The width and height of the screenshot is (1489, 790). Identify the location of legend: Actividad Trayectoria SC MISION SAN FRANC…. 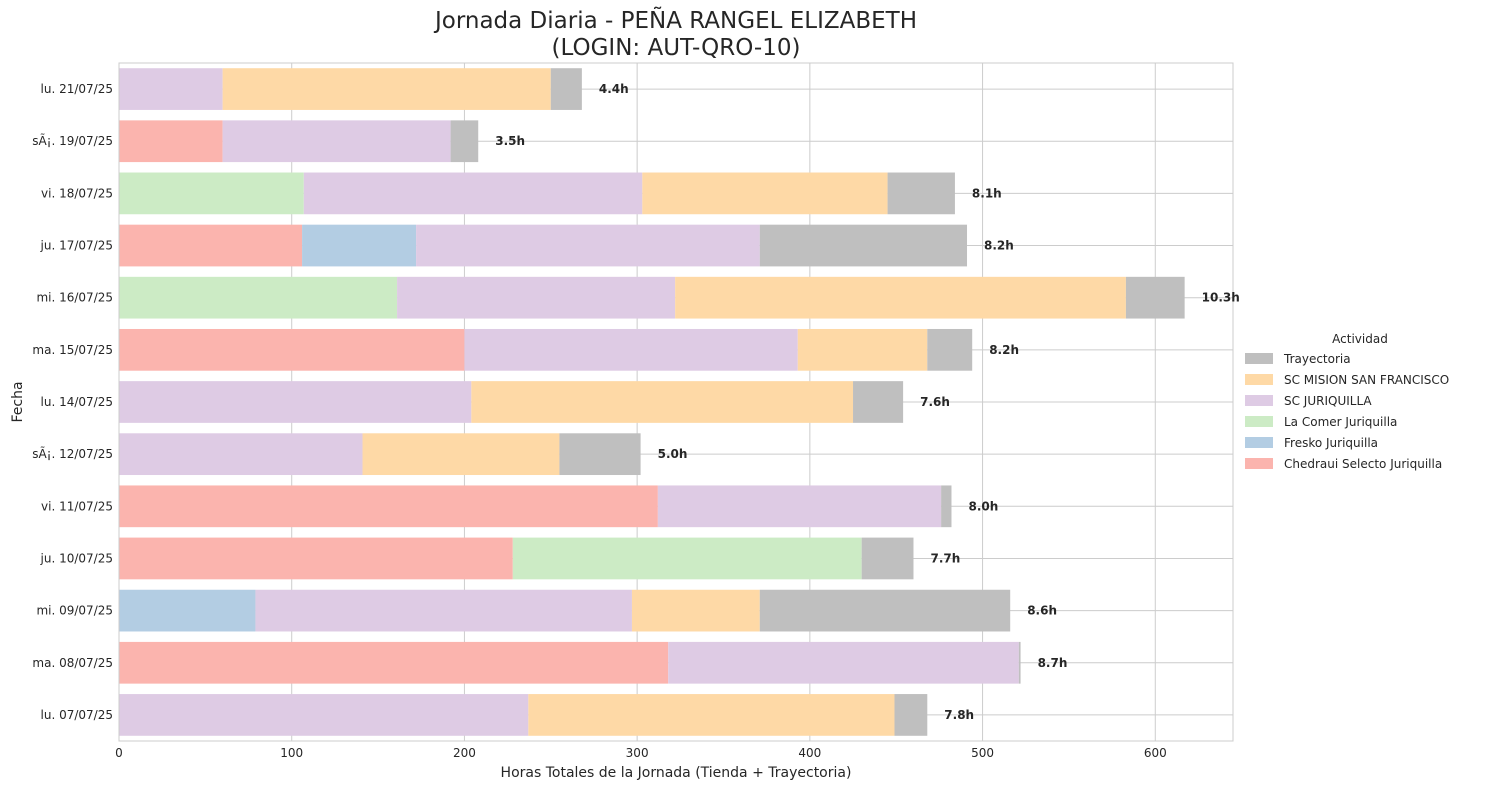
(1347, 401).